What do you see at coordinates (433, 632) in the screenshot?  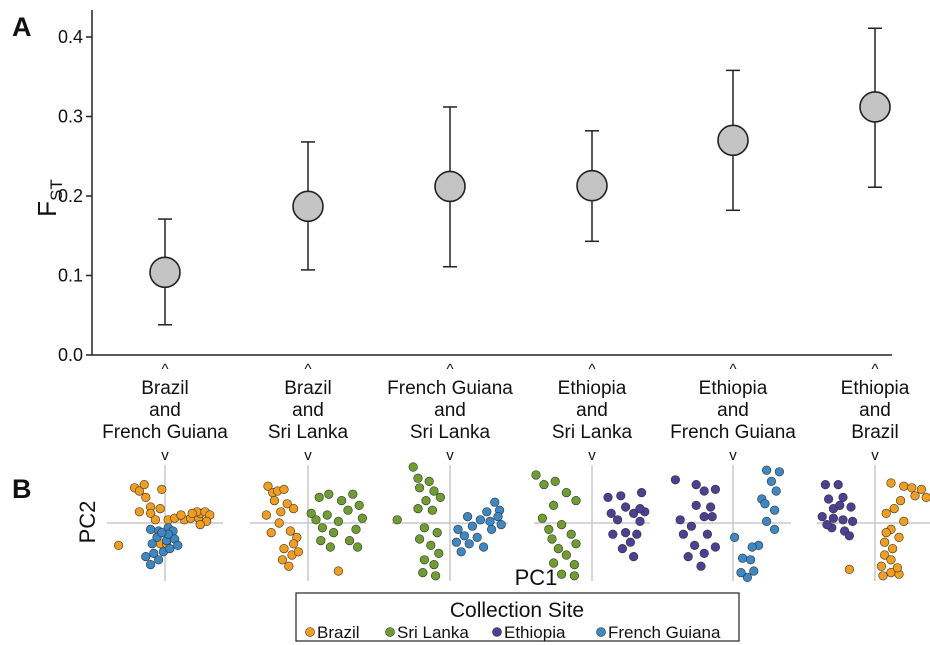 I see `legend-label: Sri Lanka` at bounding box center [433, 632].